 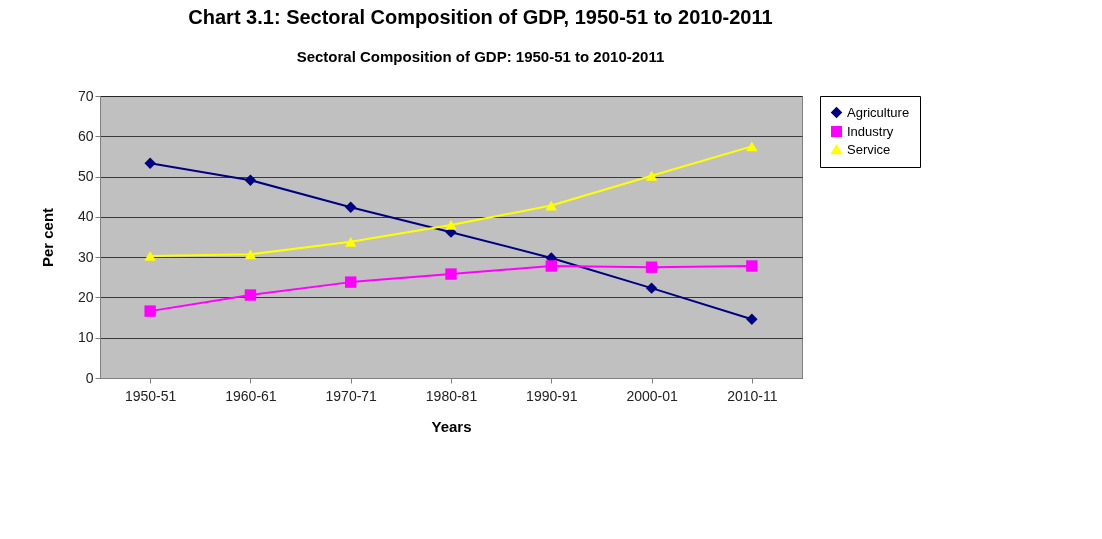 What do you see at coordinates (47, 237) in the screenshot?
I see `y-axis-title: Per cent` at bounding box center [47, 237].